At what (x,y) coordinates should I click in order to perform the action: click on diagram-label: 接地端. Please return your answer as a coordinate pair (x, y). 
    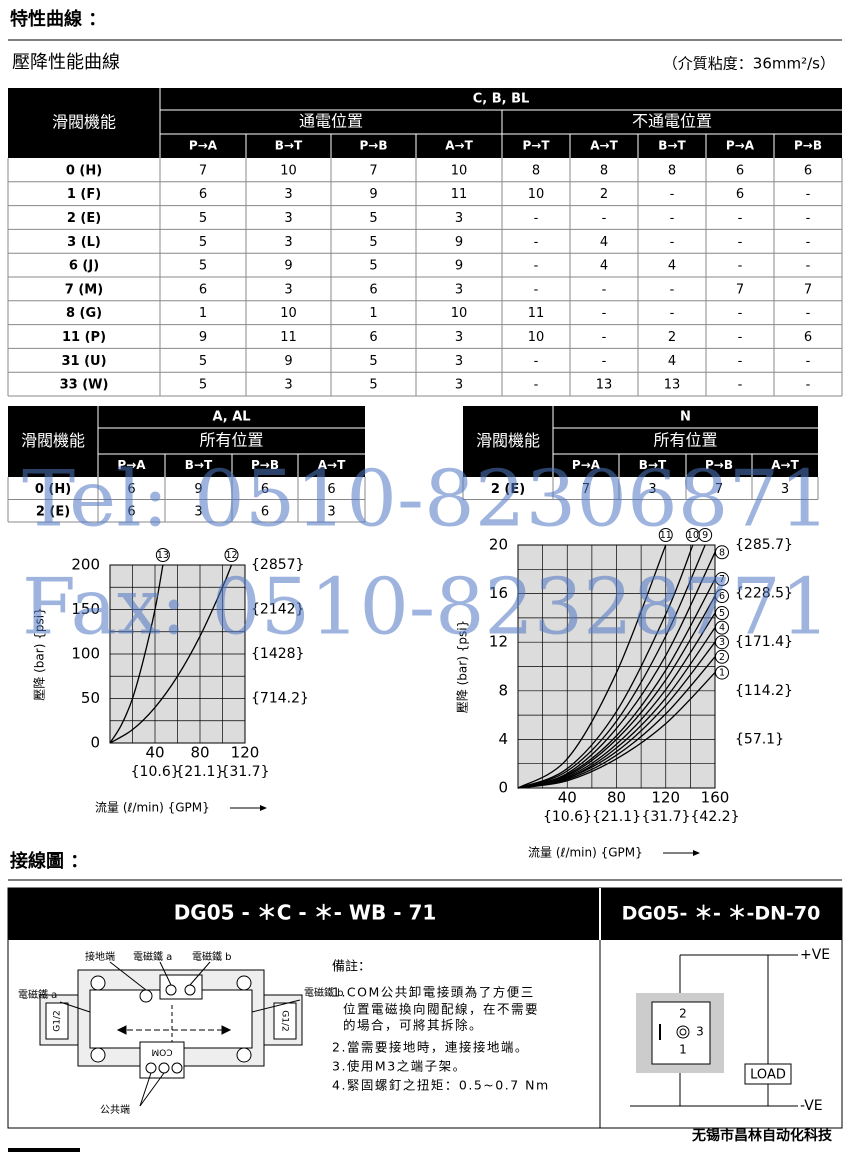
    Looking at the image, I should click on (100, 956).